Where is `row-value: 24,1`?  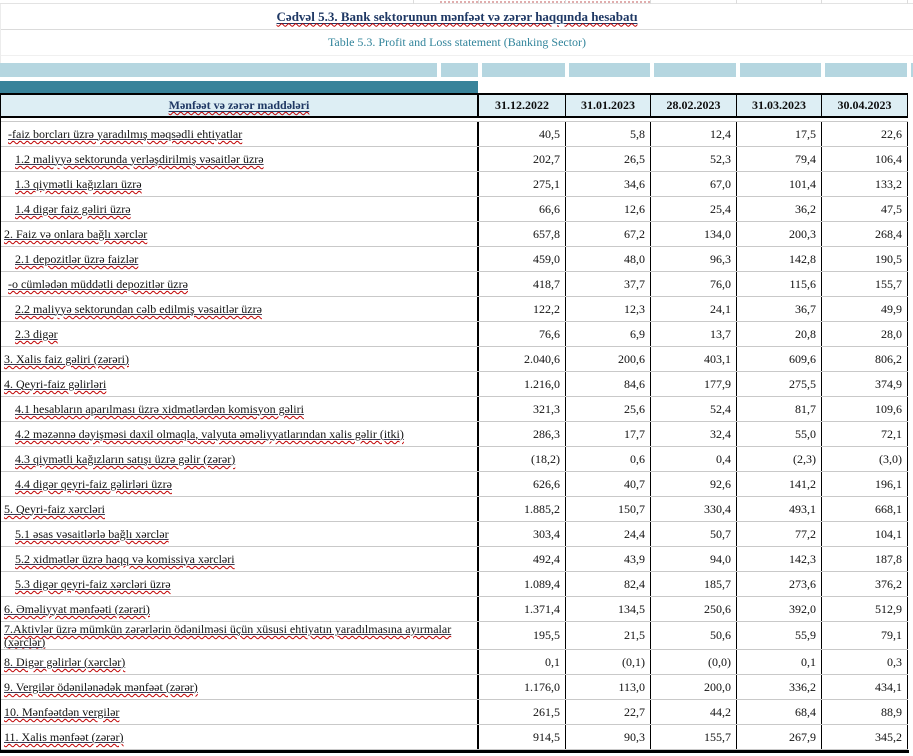
row-value: 24,1 is located at coordinates (694, 309).